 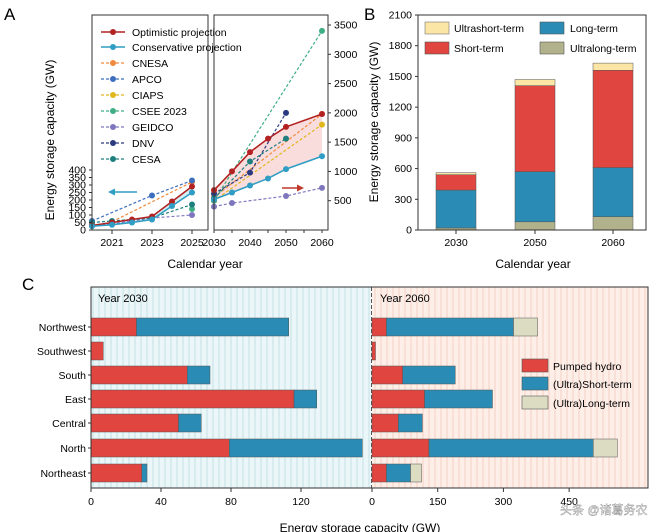 I want to click on legend-ultralong: Ultralong-term, so click(x=588, y=48).